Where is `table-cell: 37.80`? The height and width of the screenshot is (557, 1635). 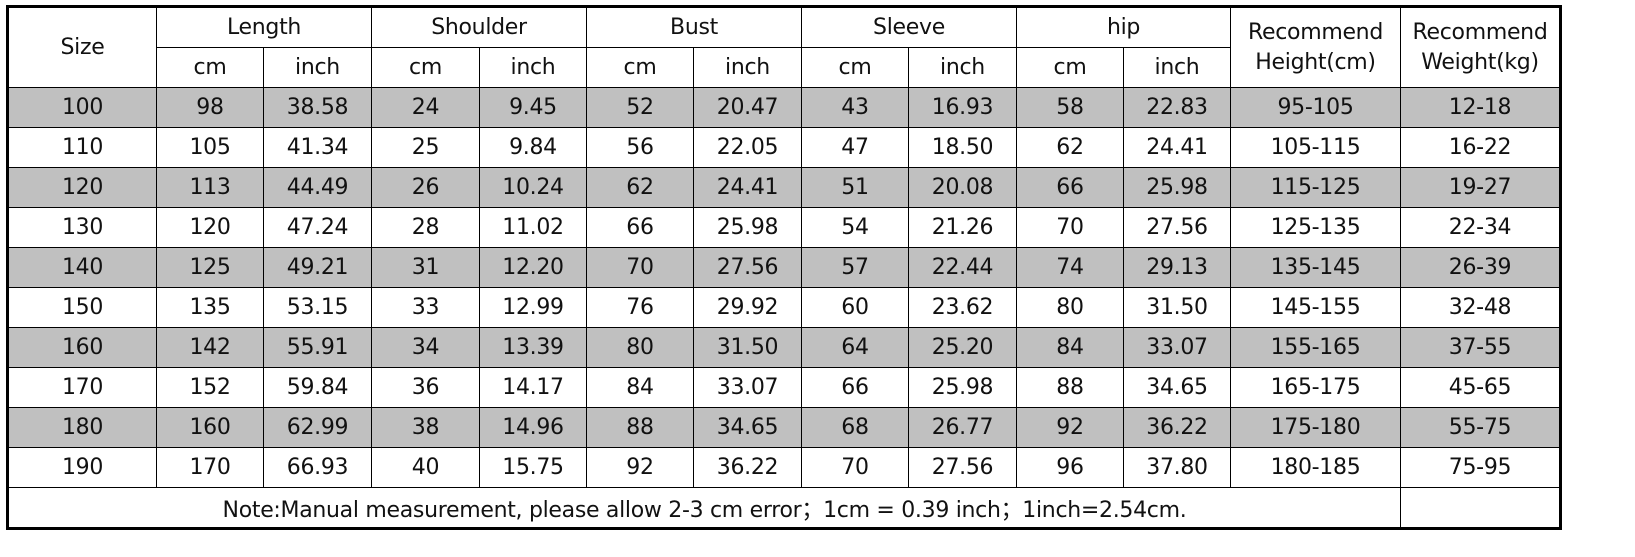
table-cell: 37.80 is located at coordinates (1177, 467).